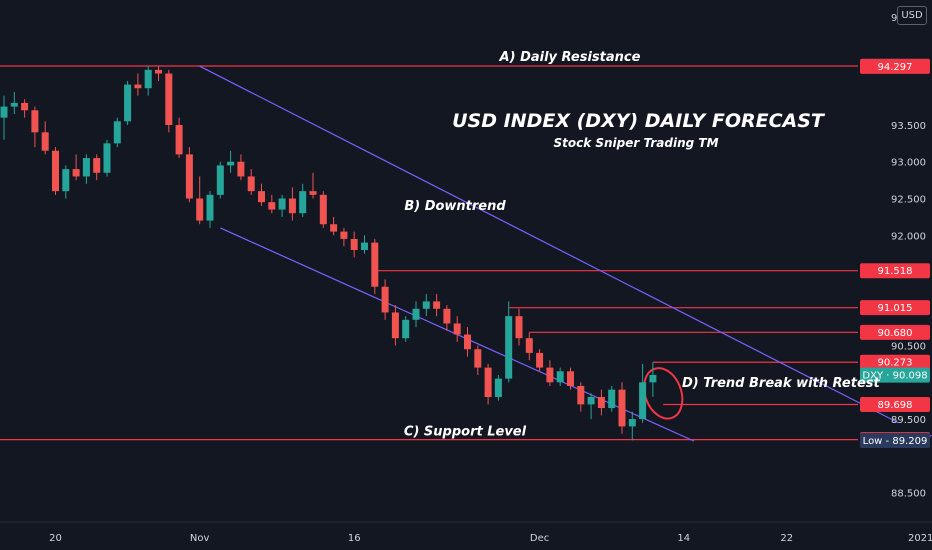 This screenshot has width=932, height=550. I want to click on tag-90273-text: 90.273, so click(895, 363).